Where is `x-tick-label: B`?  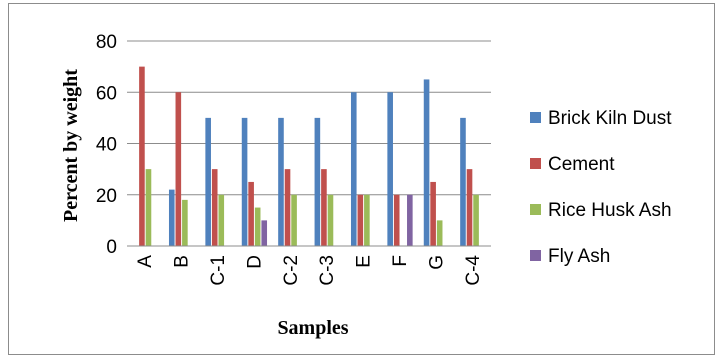
x-tick-label: B is located at coordinates (182, 261).